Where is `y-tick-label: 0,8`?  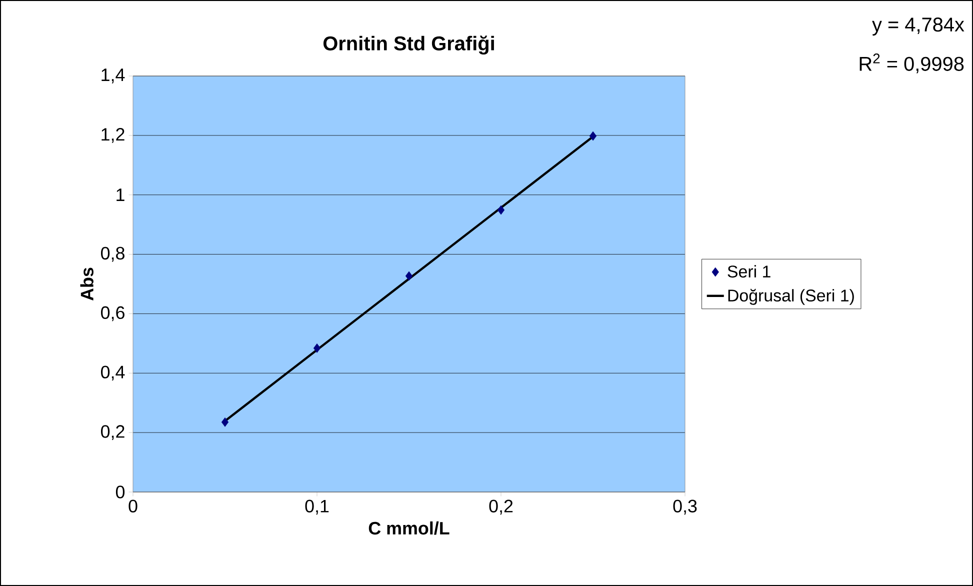 y-tick-label: 0,8 is located at coordinates (112, 254).